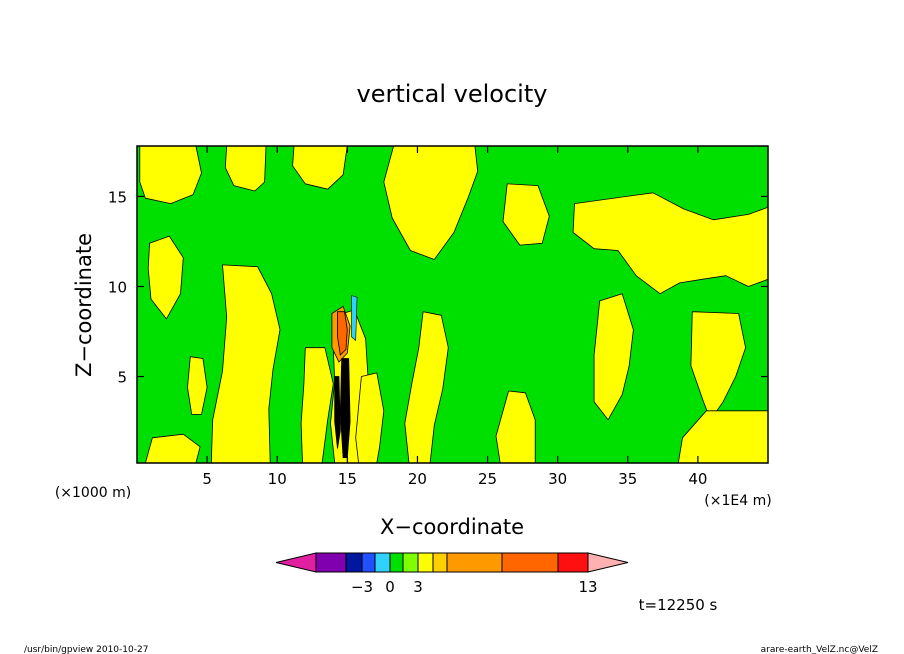 This screenshot has width=904, height=654. I want to click on downdraft-streak, so click(354, 318).